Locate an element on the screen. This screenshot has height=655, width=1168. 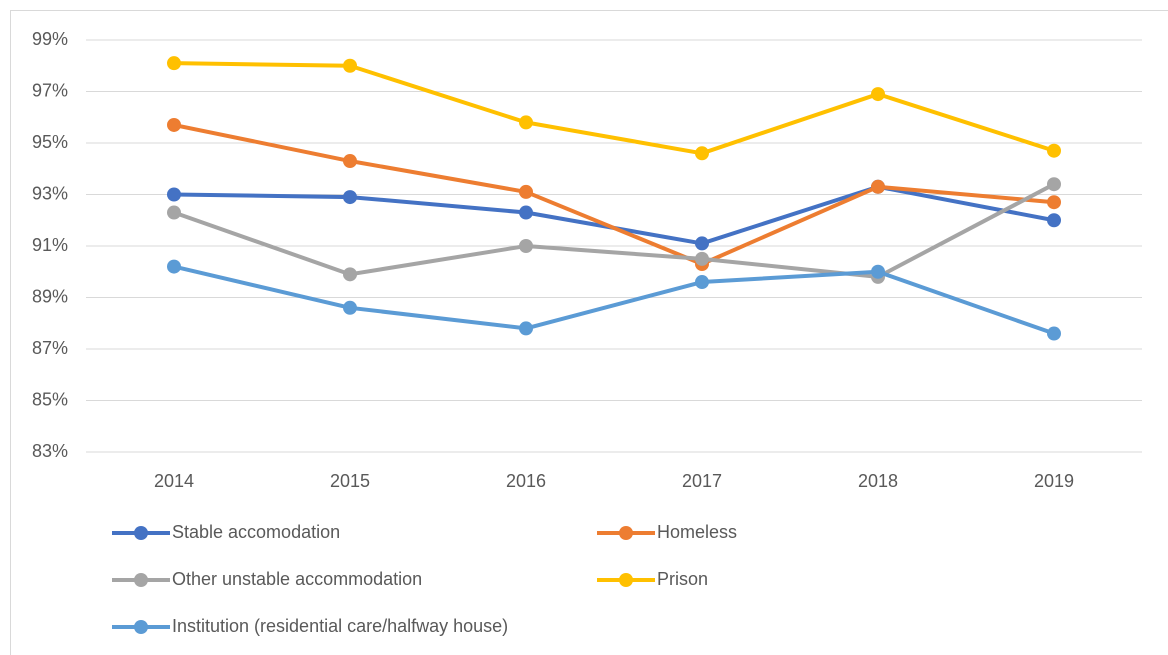
x-tick-label: 2014 is located at coordinates (174, 481).